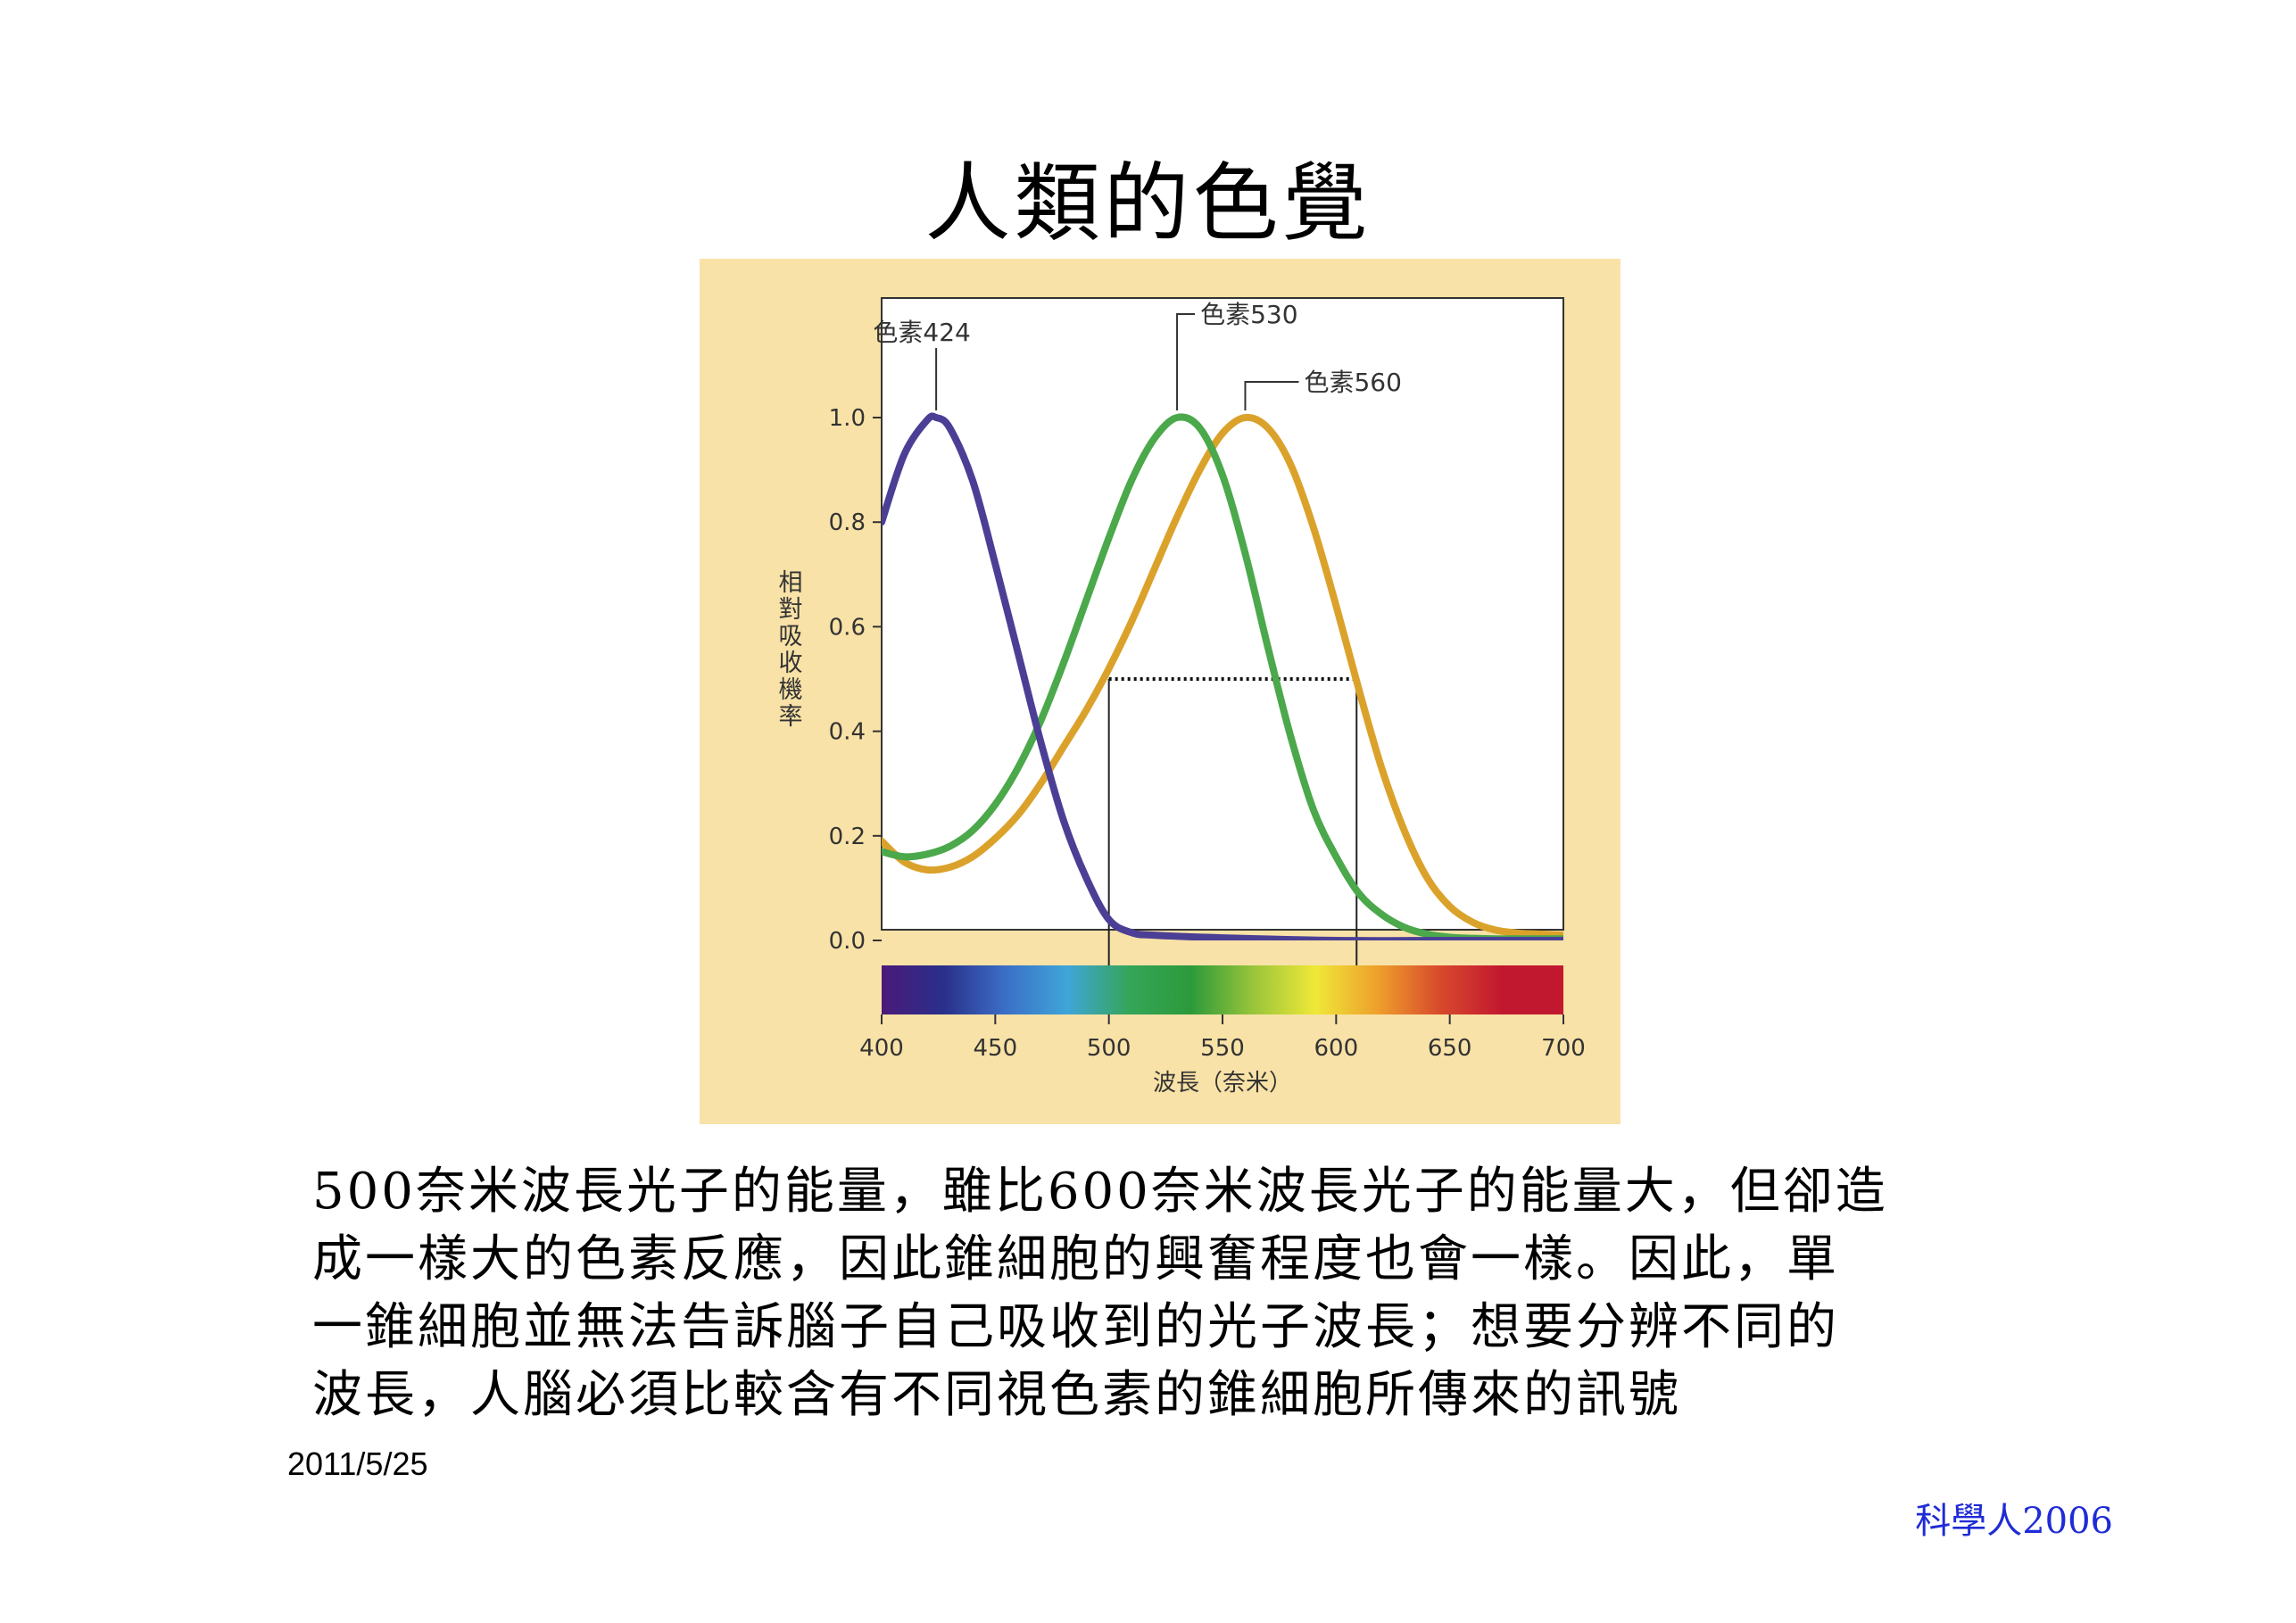 This screenshot has height=1623, width=2296. I want to click on x-tick-label: 500, so click(1109, 1048).